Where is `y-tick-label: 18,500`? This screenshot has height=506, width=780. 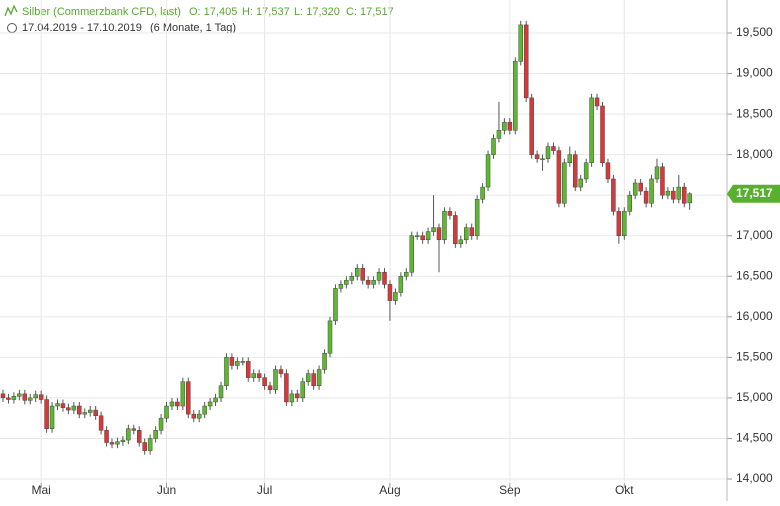 y-tick-label: 18,500 is located at coordinates (754, 113).